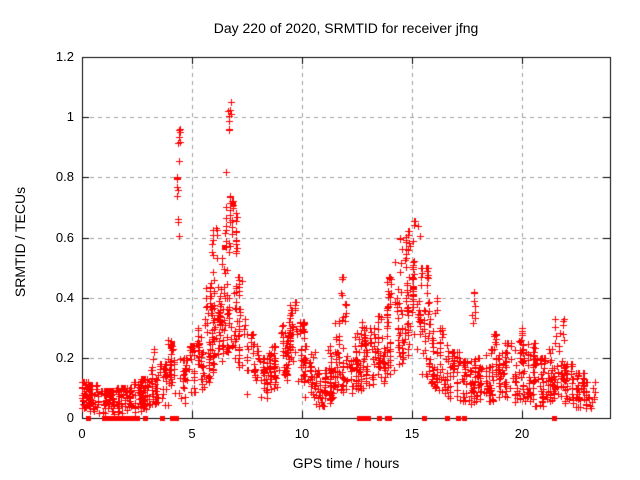 The height and width of the screenshot is (480, 640). What do you see at coordinates (70, 417) in the screenshot?
I see `y-tick-label: 0` at bounding box center [70, 417].